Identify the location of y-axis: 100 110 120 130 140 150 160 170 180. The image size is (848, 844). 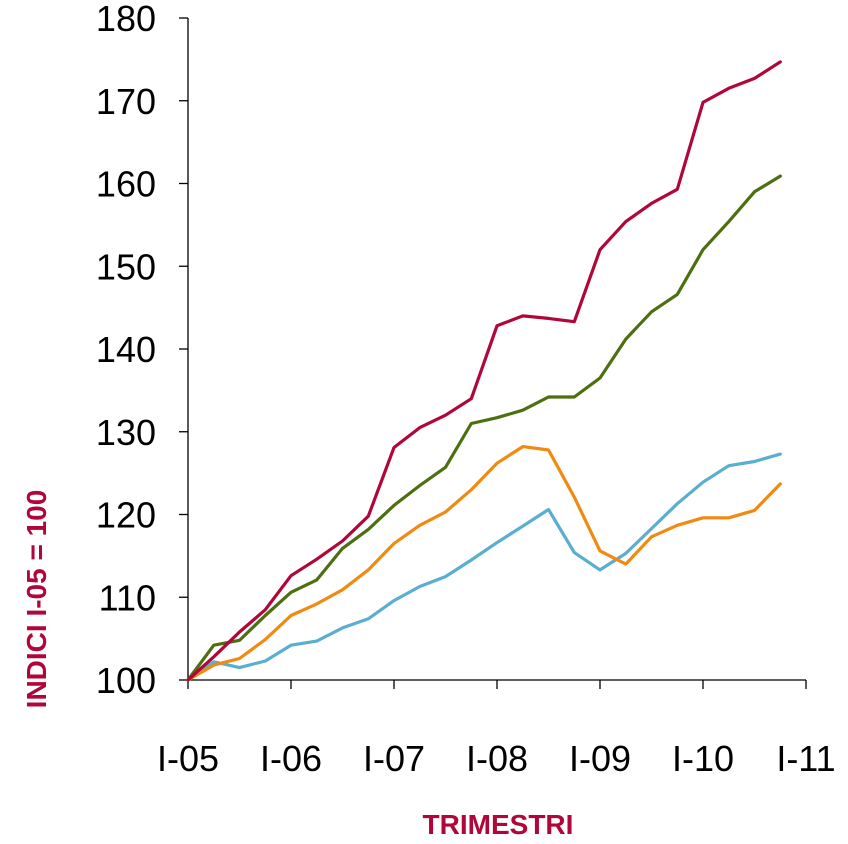
(142, 350).